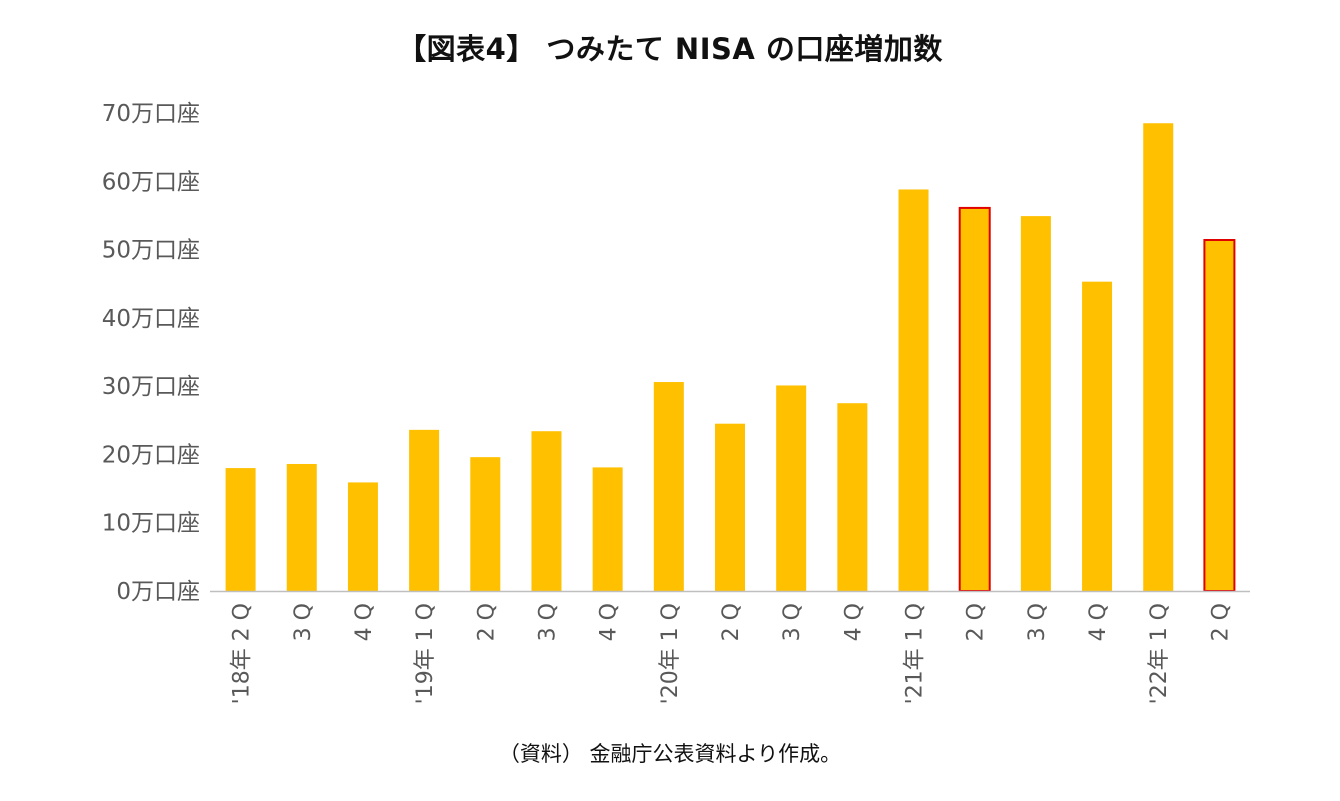 The height and width of the screenshot is (801, 1340). Describe the element at coordinates (1159, 653) in the screenshot. I see `x-tick-label: '22年 1 Q` at that location.